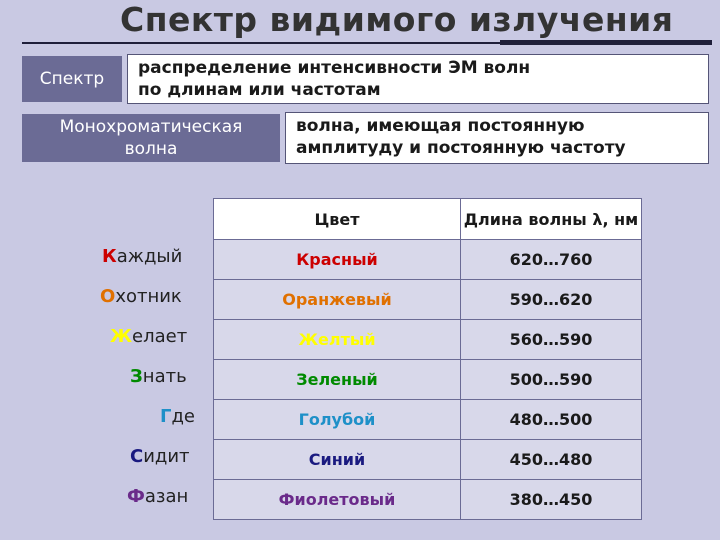  I want to click on table-row: Желтый 560…590, so click(427, 339).